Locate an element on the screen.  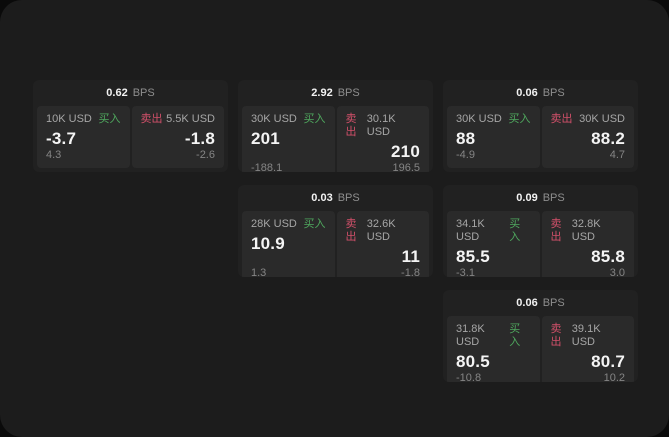
sell-amount: 32.8K USD is located at coordinates (586, 230).